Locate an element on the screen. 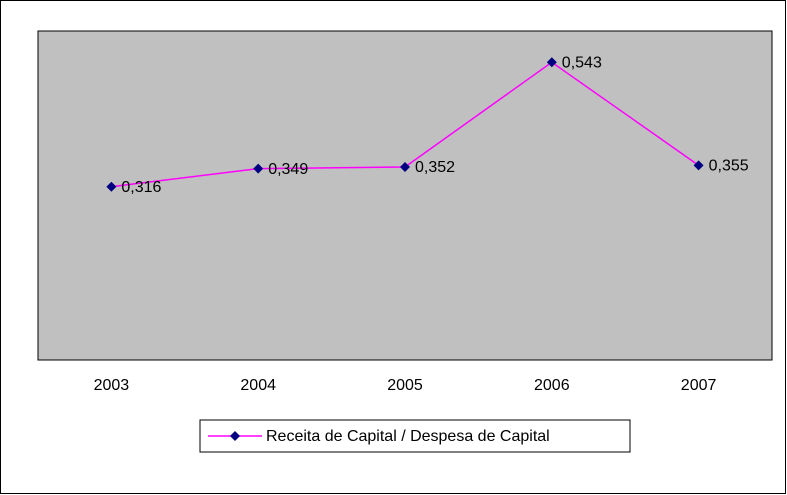 Image resolution: width=787 pixels, height=495 pixels. x-tick-label: 2003 is located at coordinates (112, 385).